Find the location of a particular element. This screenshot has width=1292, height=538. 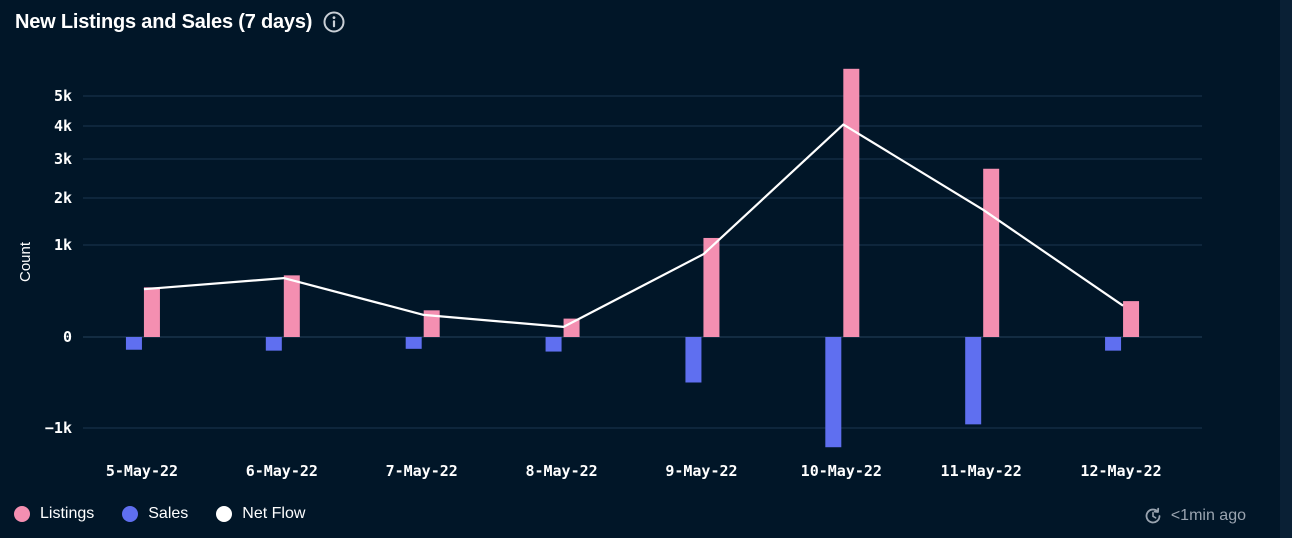

y-tick-label: 0 is located at coordinates (67, 337).